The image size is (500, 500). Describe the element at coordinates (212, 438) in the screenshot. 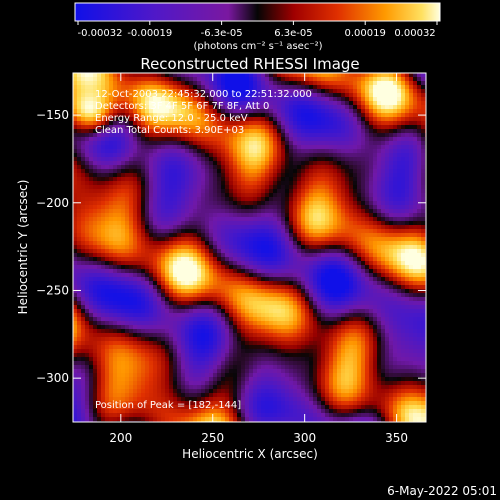

I see `x-tick-label: 250` at that location.